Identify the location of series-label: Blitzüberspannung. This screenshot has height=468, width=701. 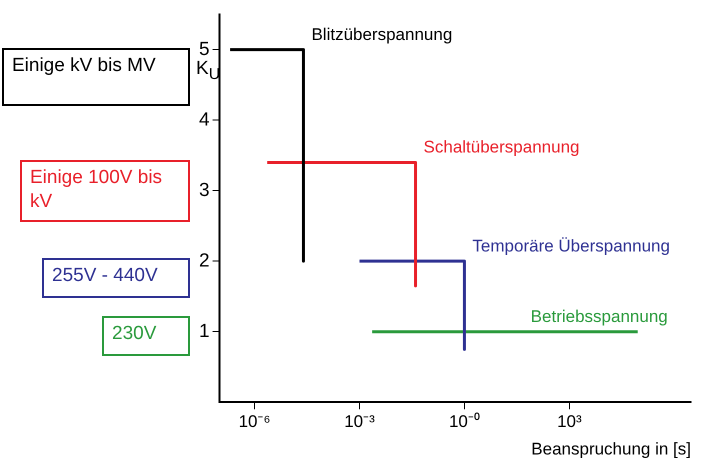
(381, 34).